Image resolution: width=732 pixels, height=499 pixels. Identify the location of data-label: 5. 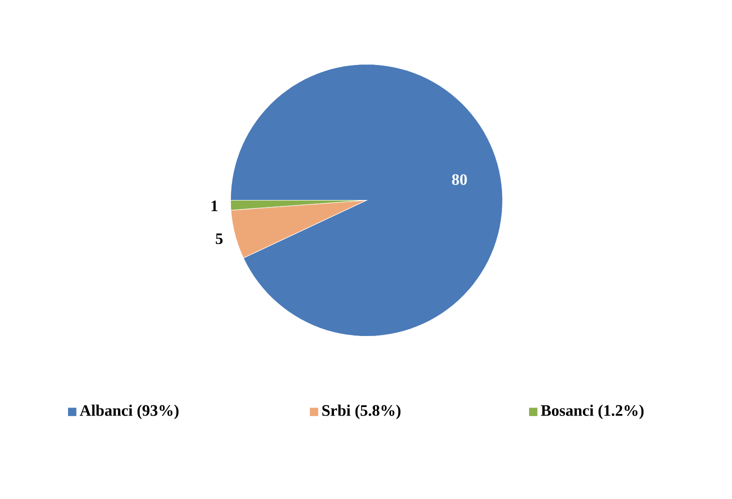
(219, 239).